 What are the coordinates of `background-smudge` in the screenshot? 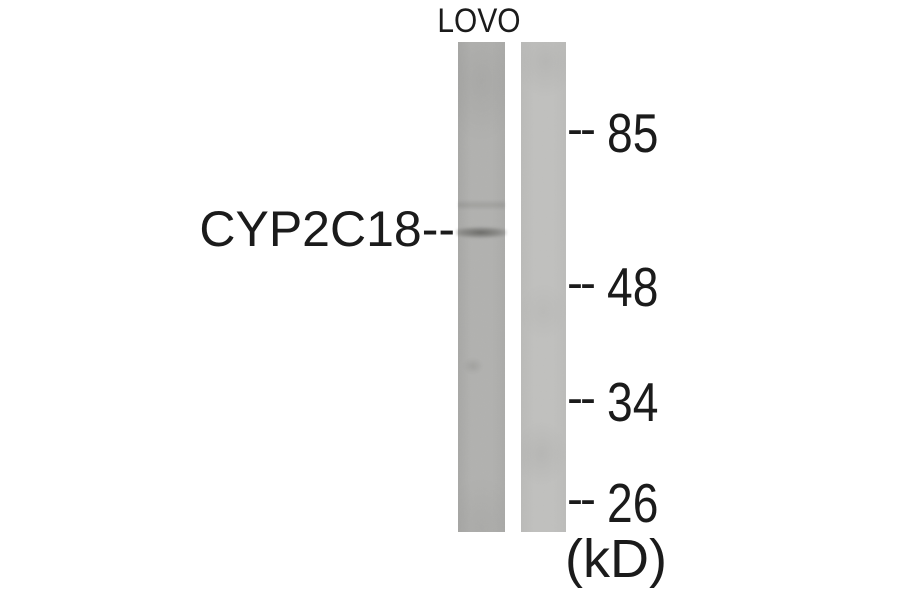 It's located at (473, 366).